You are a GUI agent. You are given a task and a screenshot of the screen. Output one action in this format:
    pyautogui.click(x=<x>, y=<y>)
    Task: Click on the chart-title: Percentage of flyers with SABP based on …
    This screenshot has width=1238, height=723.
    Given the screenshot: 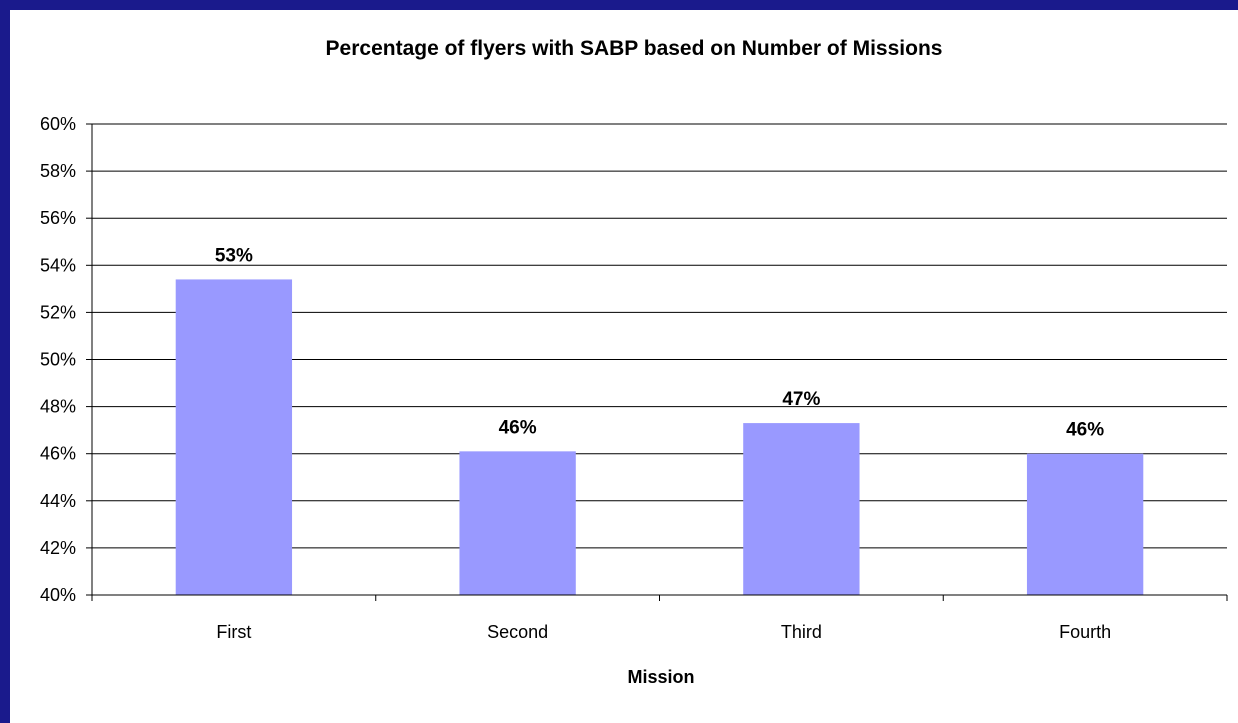 What is the action you would take?
    pyautogui.click(x=634, y=48)
    